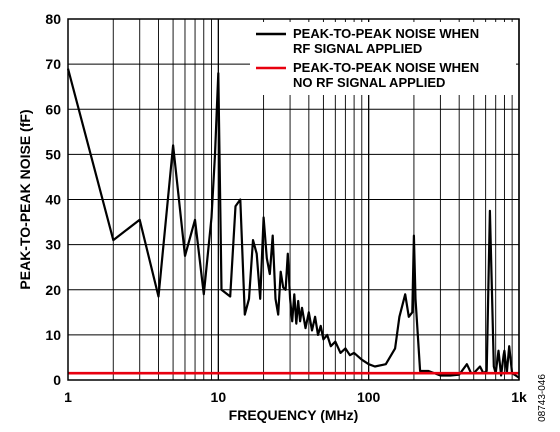  I want to click on y-tick-label: 30, so click(53, 245).